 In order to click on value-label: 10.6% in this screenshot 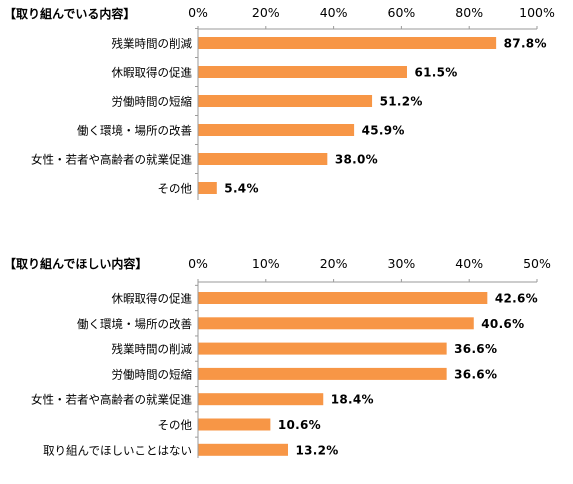, I will do `click(299, 425)`.